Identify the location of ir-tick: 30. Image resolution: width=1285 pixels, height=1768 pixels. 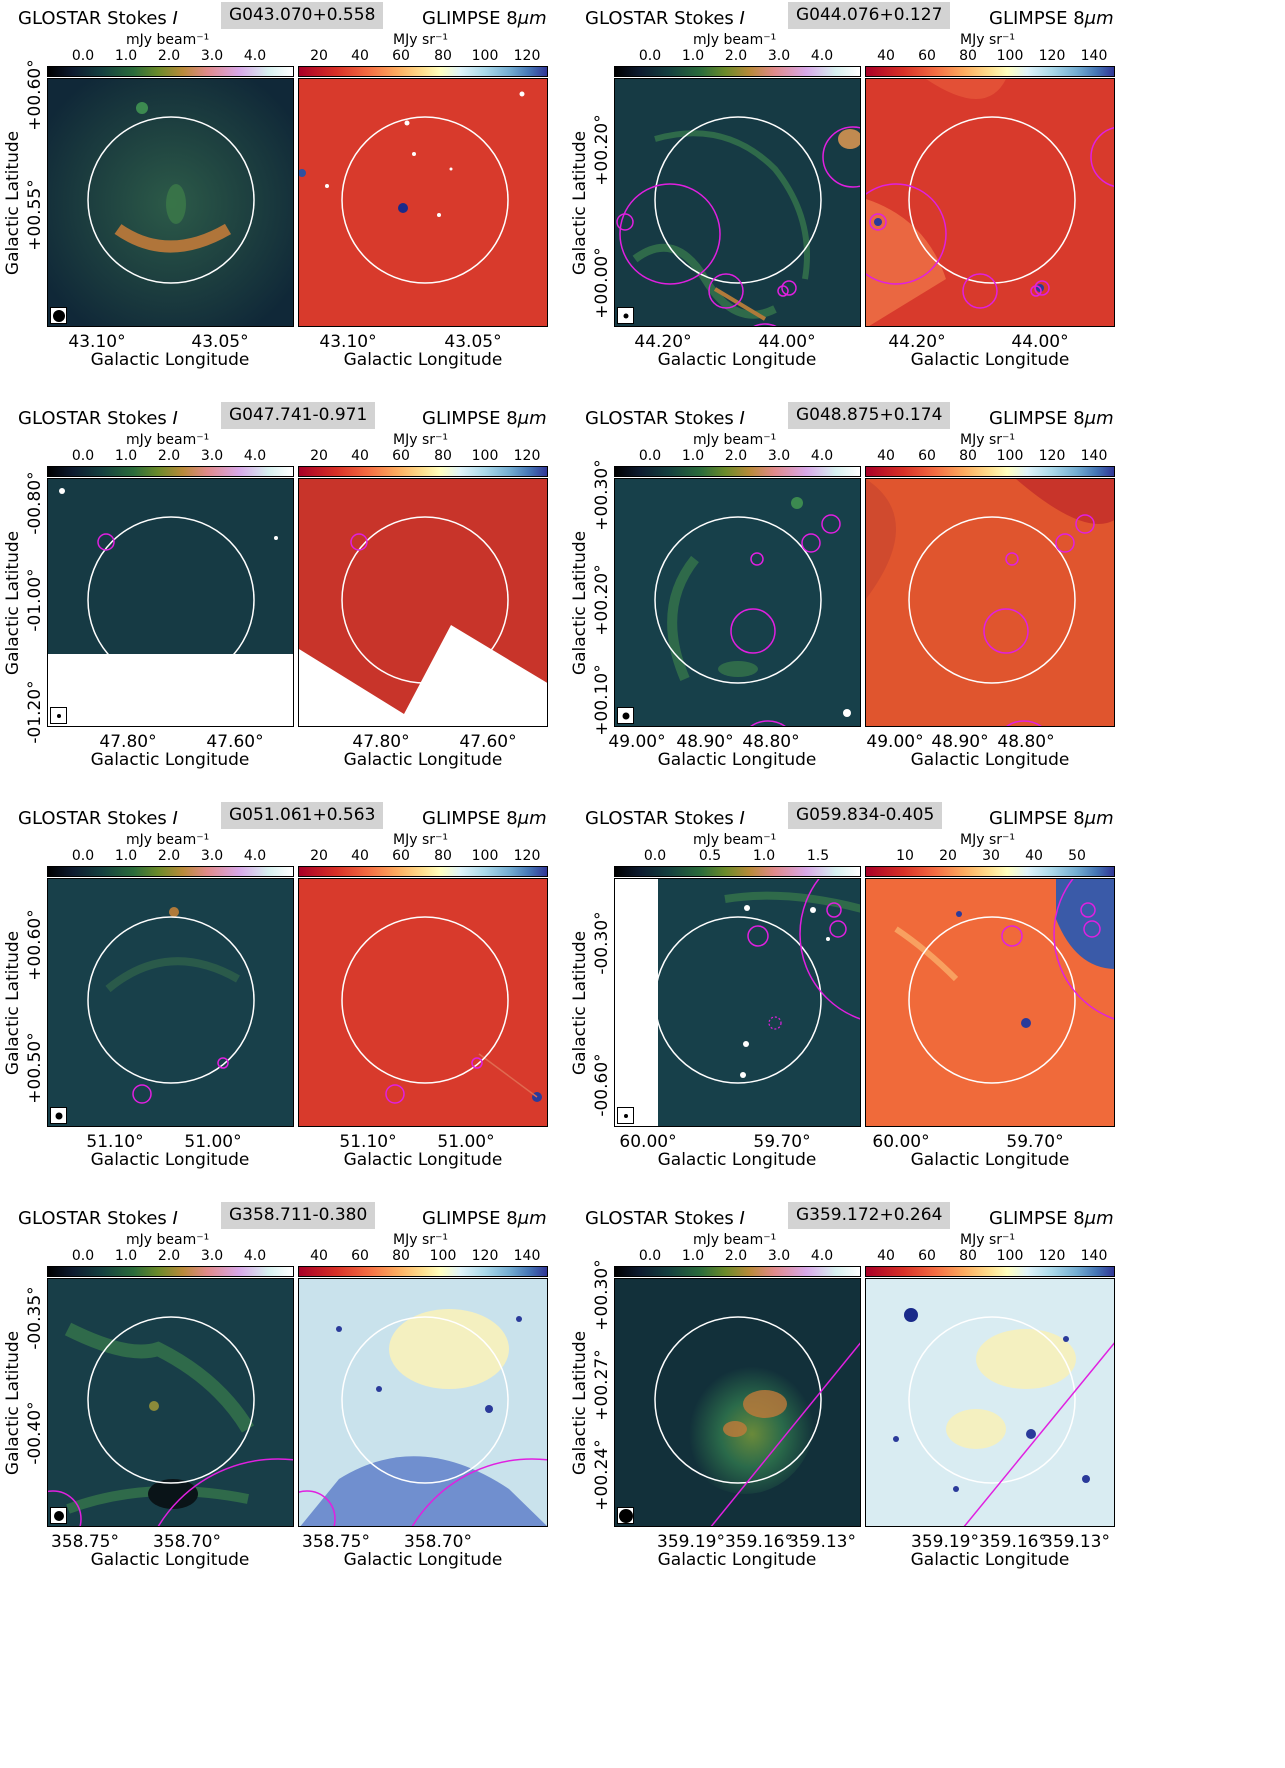
(991, 856).